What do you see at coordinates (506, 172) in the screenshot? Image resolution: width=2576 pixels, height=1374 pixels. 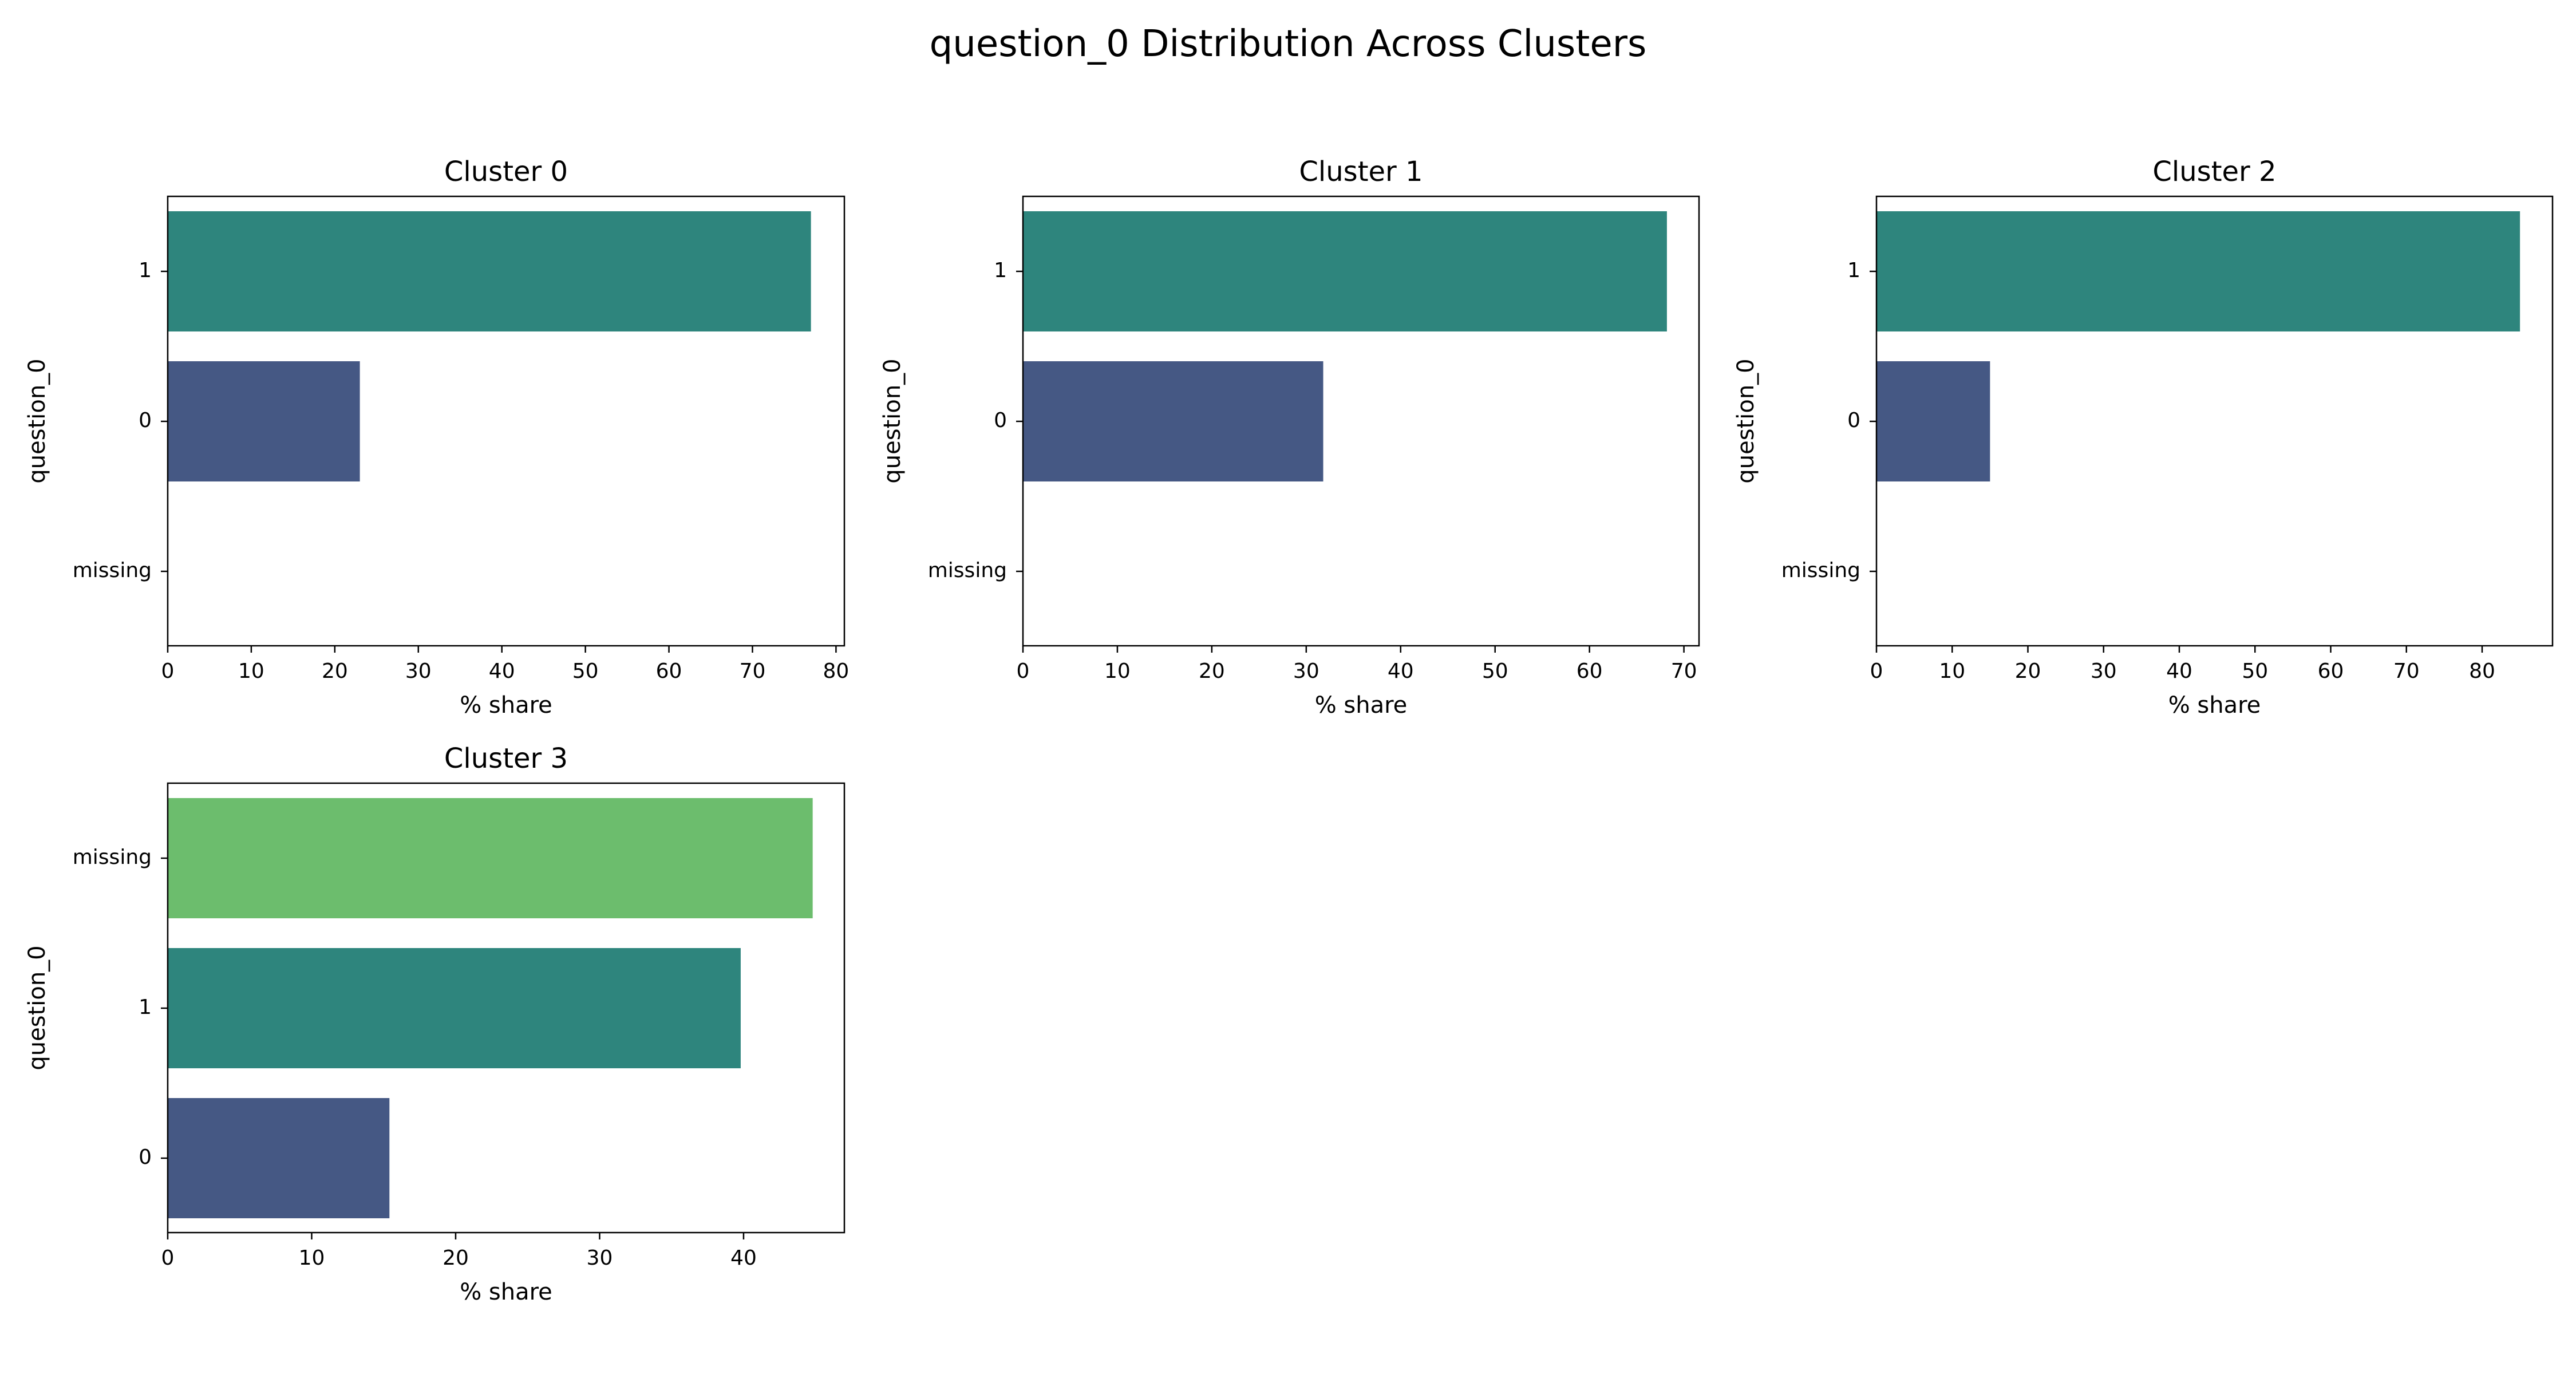 I see `panel-title: Cluster 0` at bounding box center [506, 172].